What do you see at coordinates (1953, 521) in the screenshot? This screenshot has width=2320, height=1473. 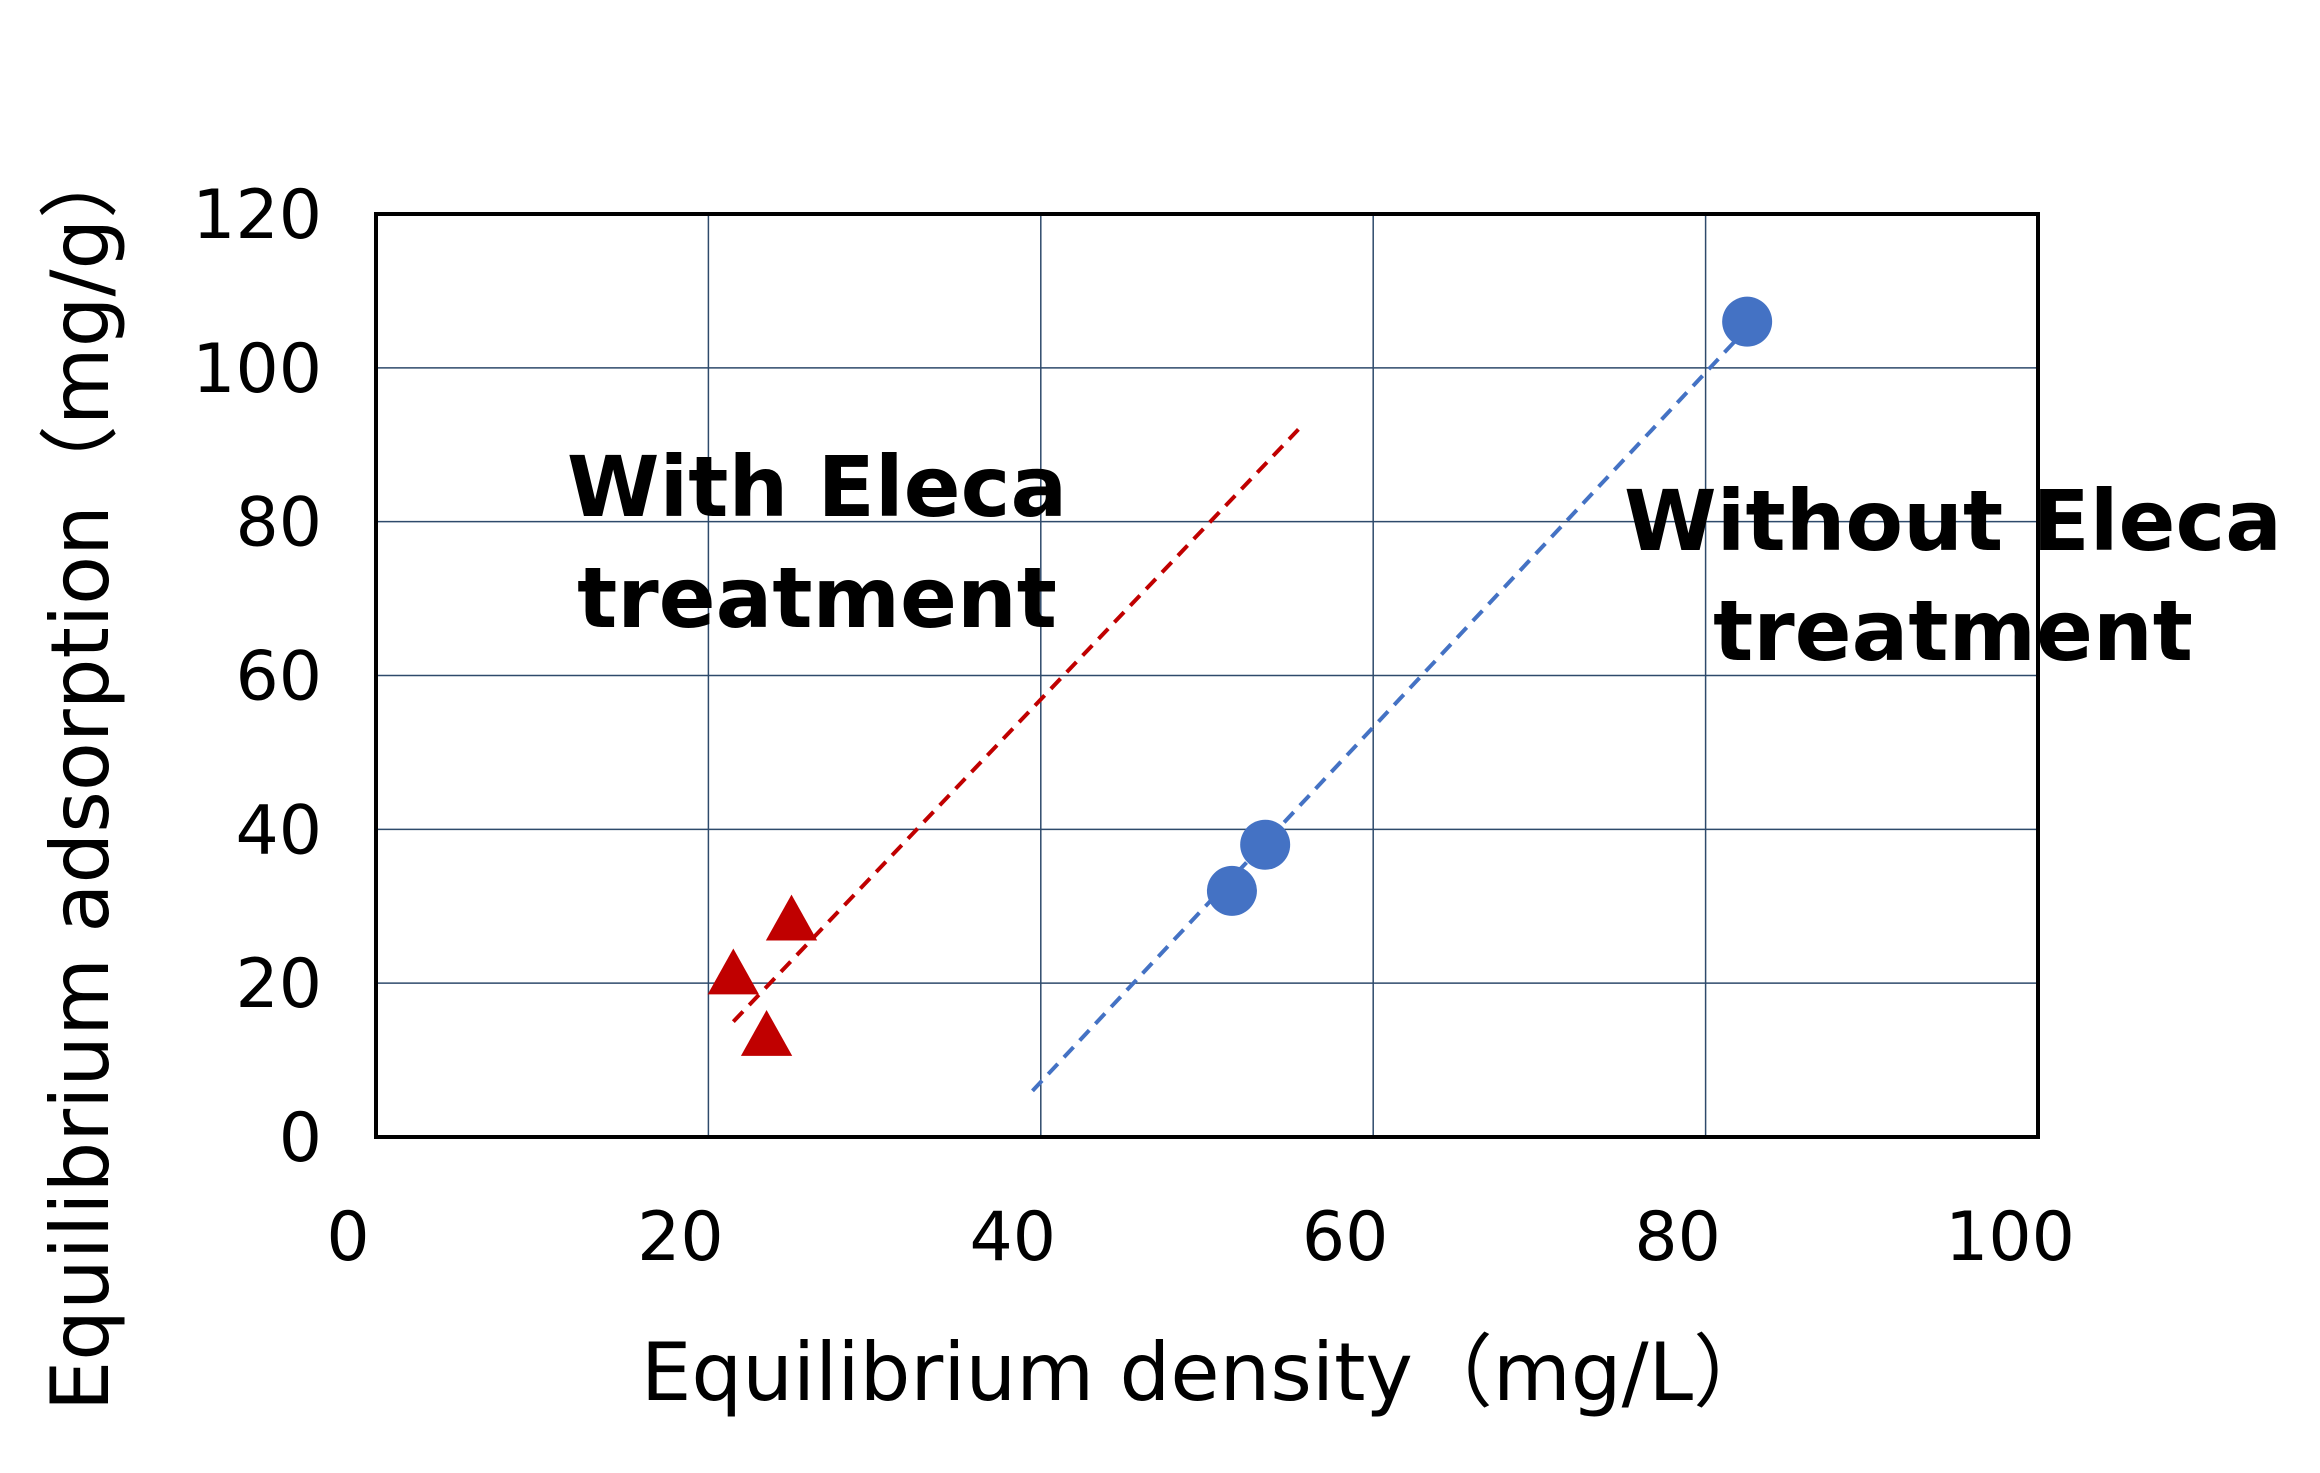 I see `annotation-without-line-1: Without Eleca` at bounding box center [1953, 521].